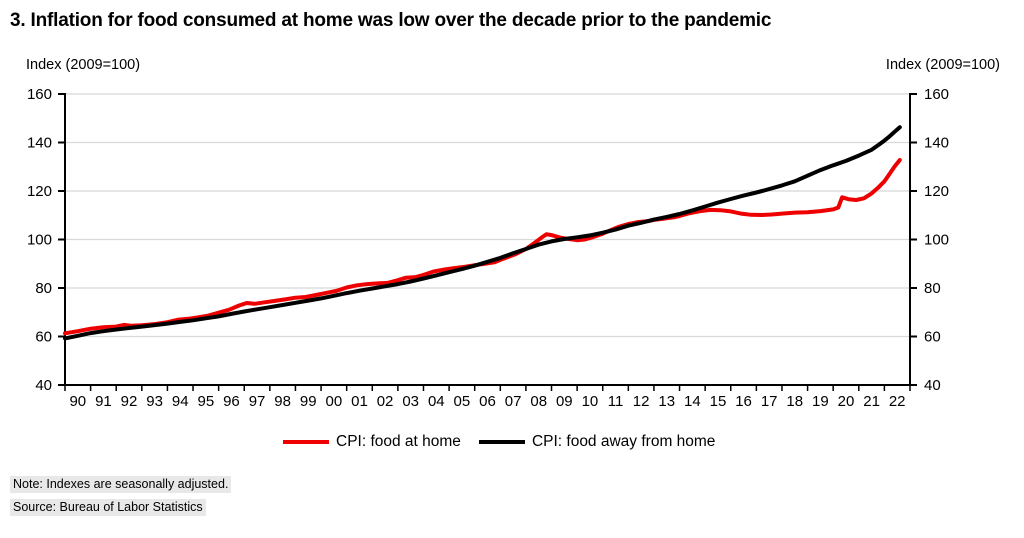 This screenshot has height=538, width=1024. I want to click on svg-text: 21, so click(871, 401).